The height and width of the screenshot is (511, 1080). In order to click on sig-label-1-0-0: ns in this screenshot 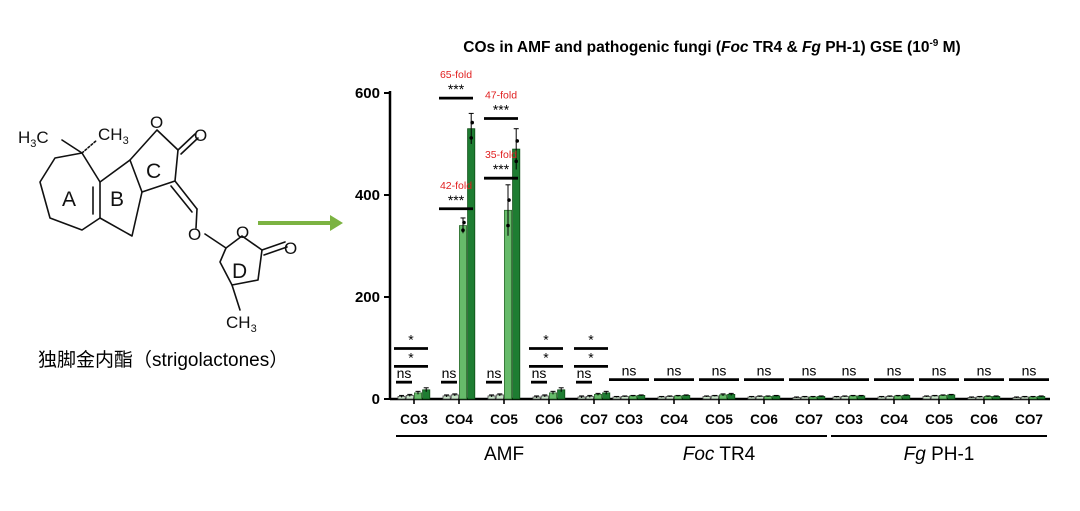, I will do `click(629, 371)`.